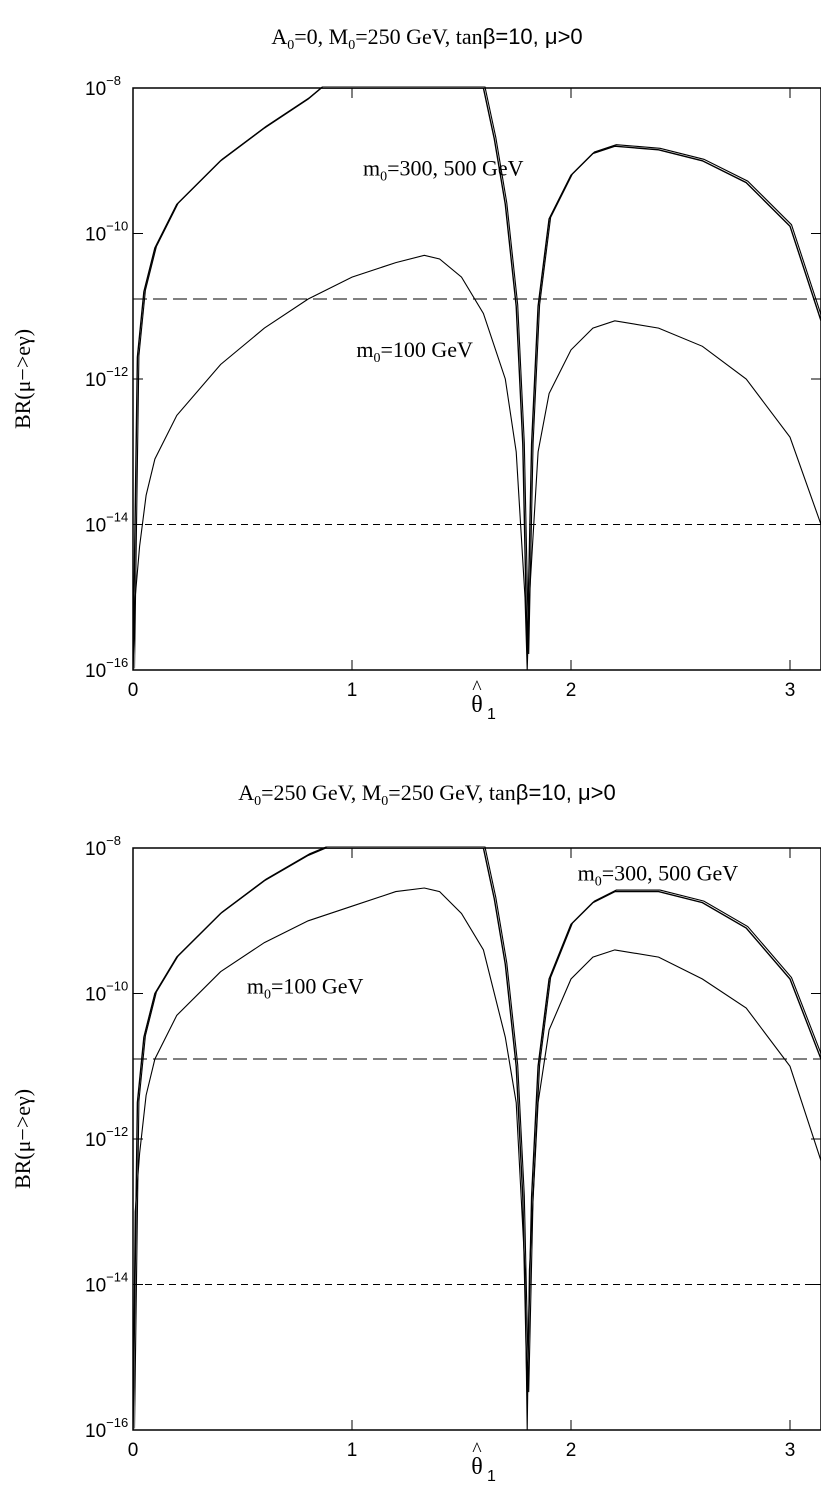 The width and height of the screenshot is (821, 1505). I want to click on chart-title: A0=0, M0=250 GeV, tanβ=10, μ>0, so click(426, 38).